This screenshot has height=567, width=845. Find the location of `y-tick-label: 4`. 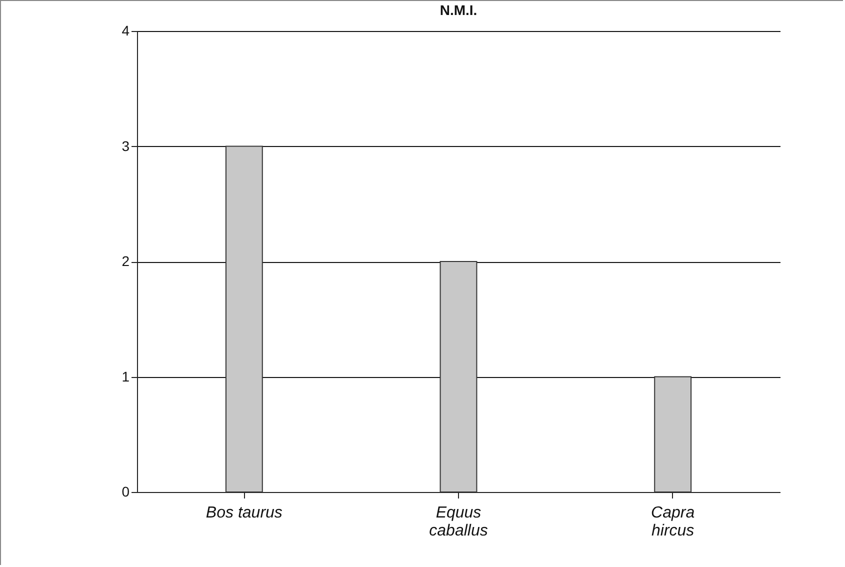

y-tick-label: 4 is located at coordinates (126, 30).